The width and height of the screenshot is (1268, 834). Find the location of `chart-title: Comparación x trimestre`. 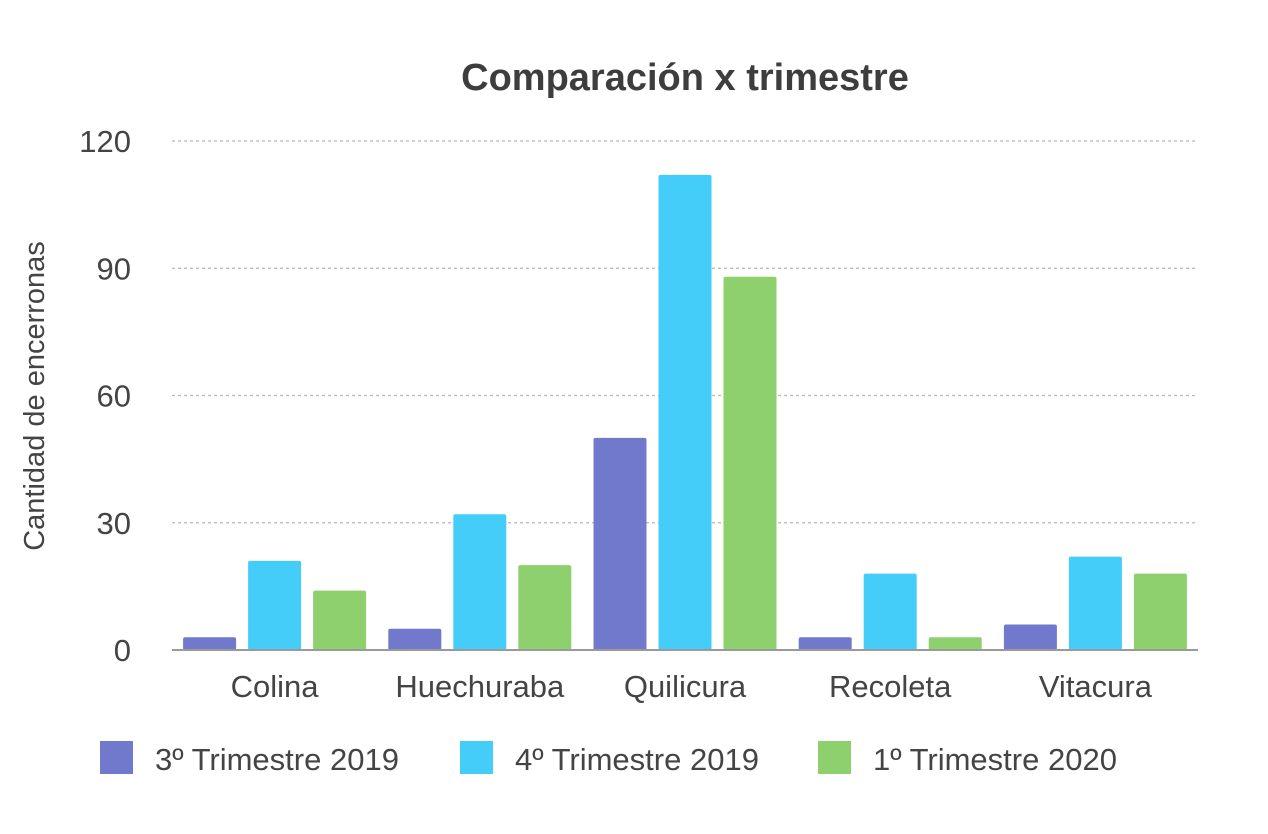

chart-title: Comparación x trimestre is located at coordinates (685, 78).